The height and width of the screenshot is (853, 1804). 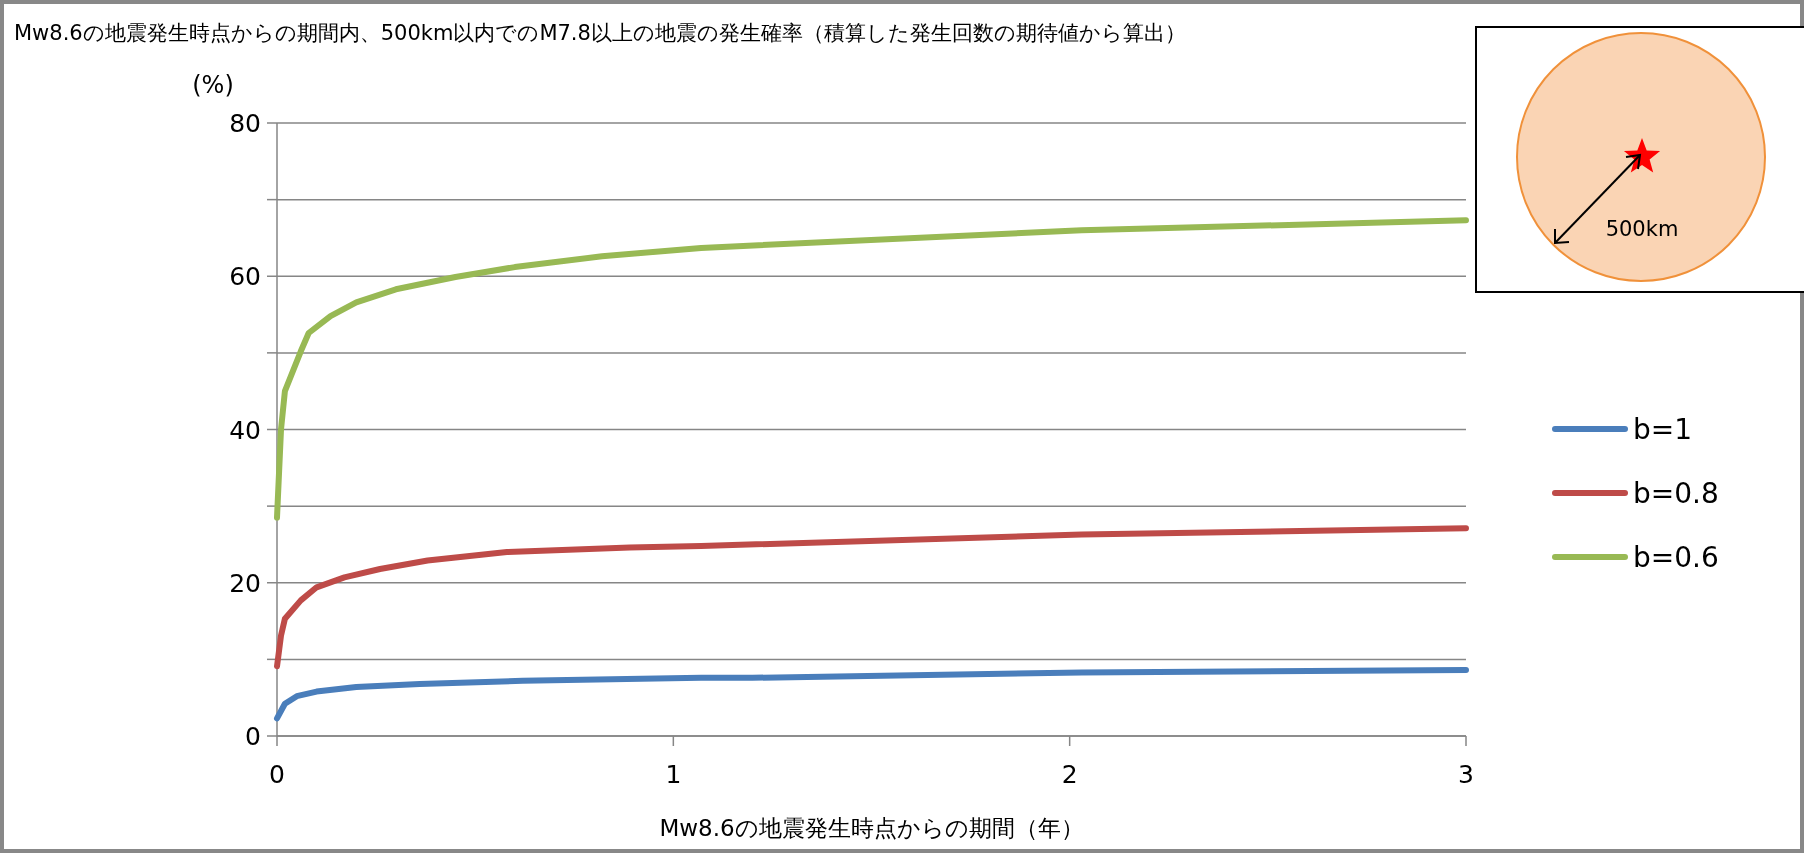 What do you see at coordinates (1642, 229) in the screenshot?
I see `text: 500km` at bounding box center [1642, 229].